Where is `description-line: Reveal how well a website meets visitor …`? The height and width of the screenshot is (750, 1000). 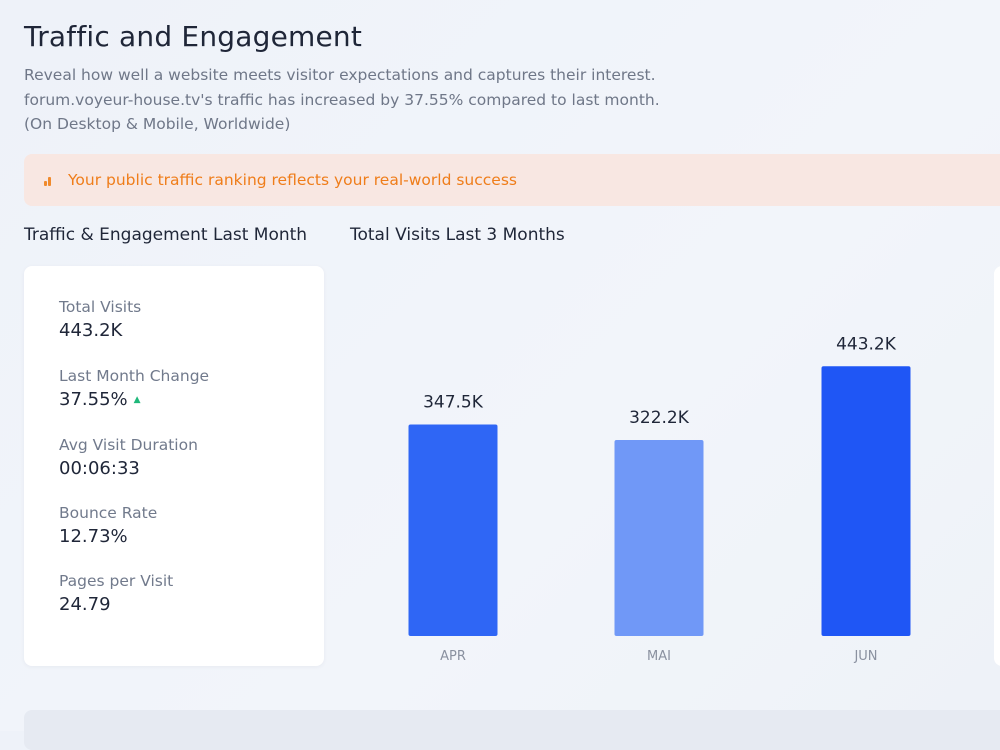
description-line: Reveal how well a website meets visitor … is located at coordinates (340, 75).